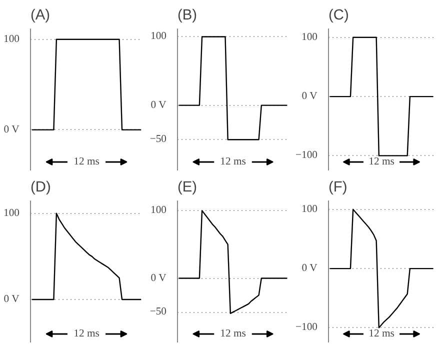 The image size is (440, 348). Describe the element at coordinates (338, 188) in the screenshot. I see `chart-title: (F)` at that location.